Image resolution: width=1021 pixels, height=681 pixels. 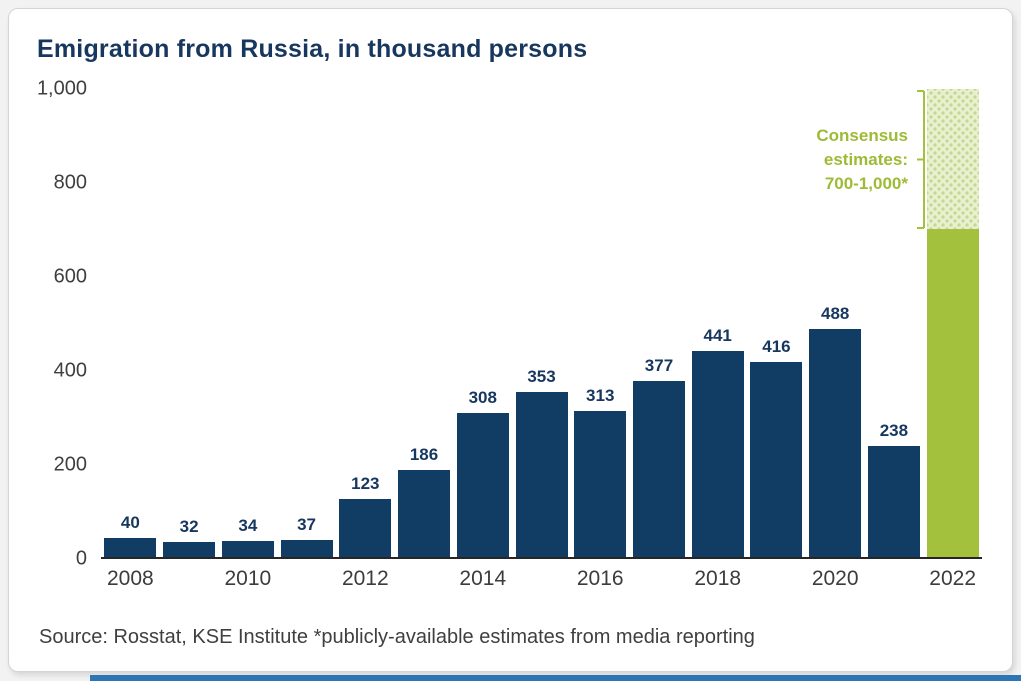 What do you see at coordinates (658, 456) in the screenshot?
I see `bar-2017: 377` at bounding box center [658, 456].